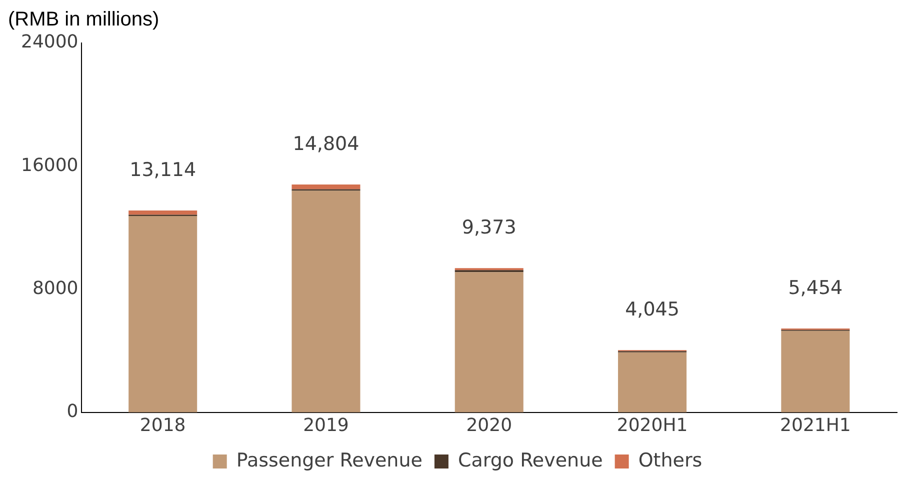  What do you see at coordinates (49, 165) in the screenshot?
I see `y-tick-label: 16000` at bounding box center [49, 165].